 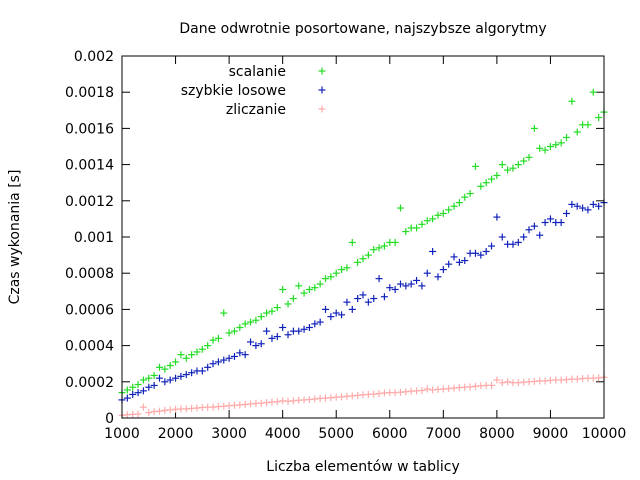 I want to click on y-tick-label: 0.0014, so click(x=89, y=166).